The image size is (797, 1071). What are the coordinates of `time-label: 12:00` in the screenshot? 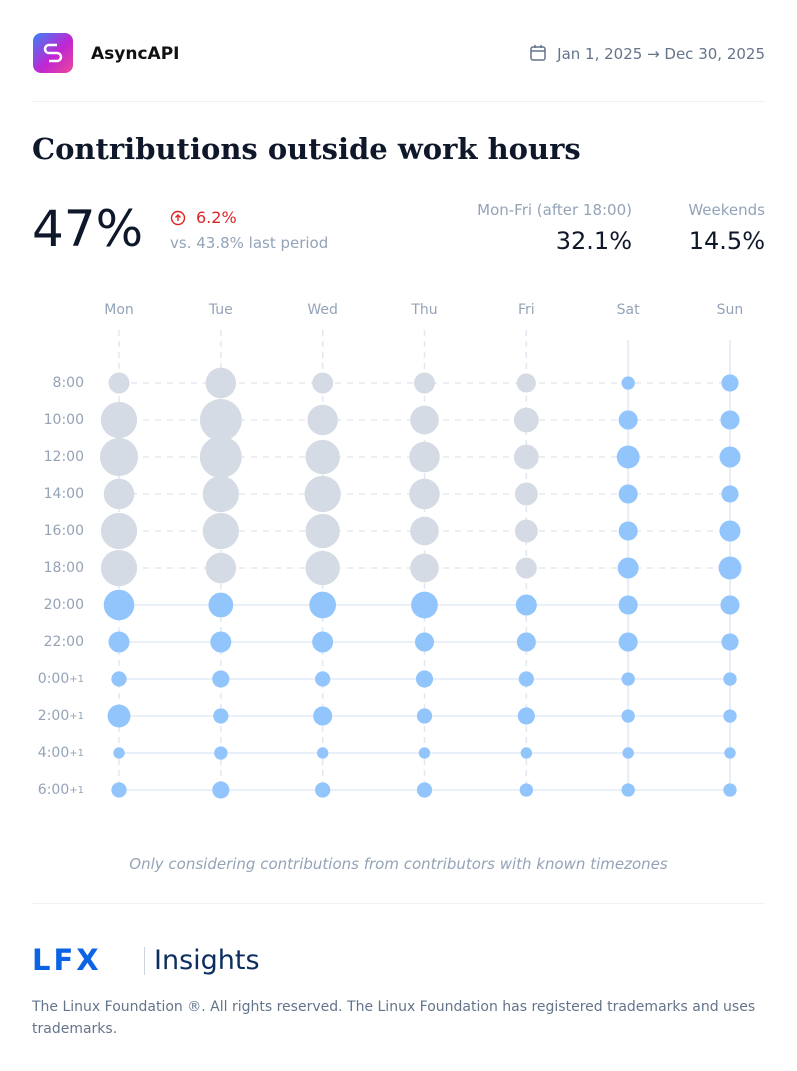 It's located at (64, 457).